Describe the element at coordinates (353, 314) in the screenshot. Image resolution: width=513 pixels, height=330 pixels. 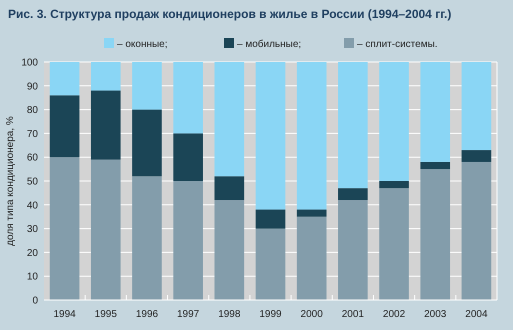
I see `x-tick-label: 2001` at that location.